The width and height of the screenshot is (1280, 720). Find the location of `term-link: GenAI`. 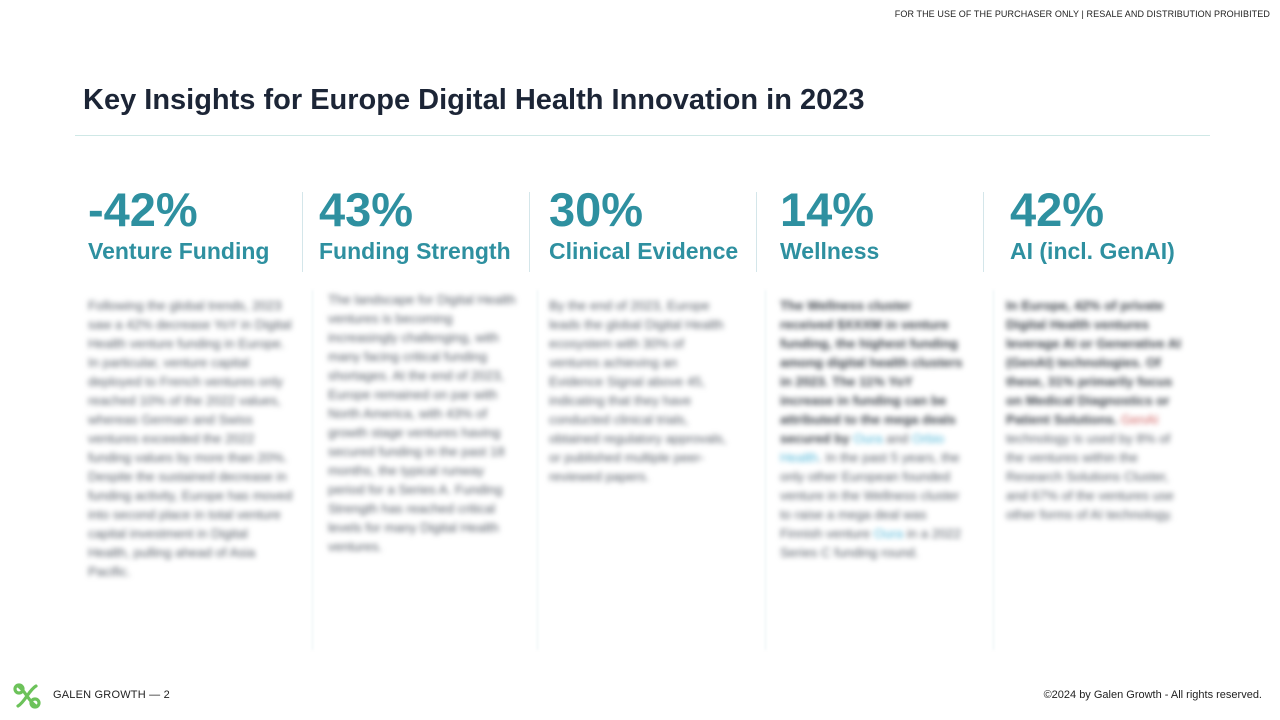

term-link: GenAI is located at coordinates (1140, 419).